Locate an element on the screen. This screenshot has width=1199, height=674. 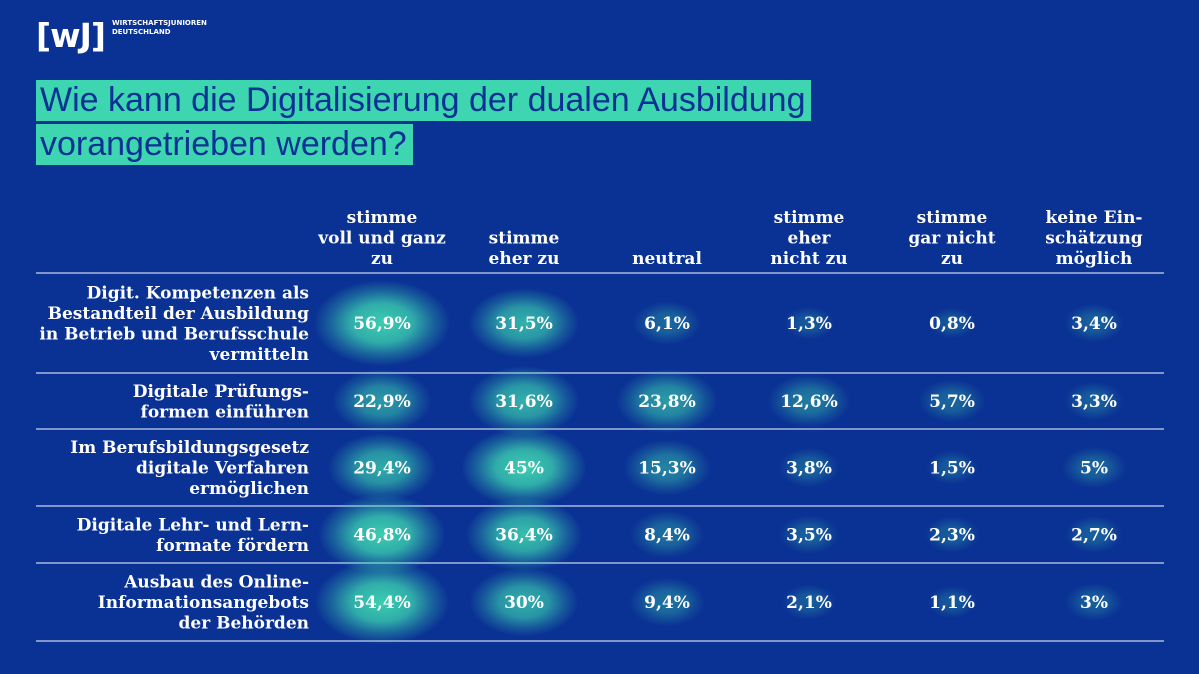
row-label-1-line-1: formen einführen is located at coordinates (225, 412).